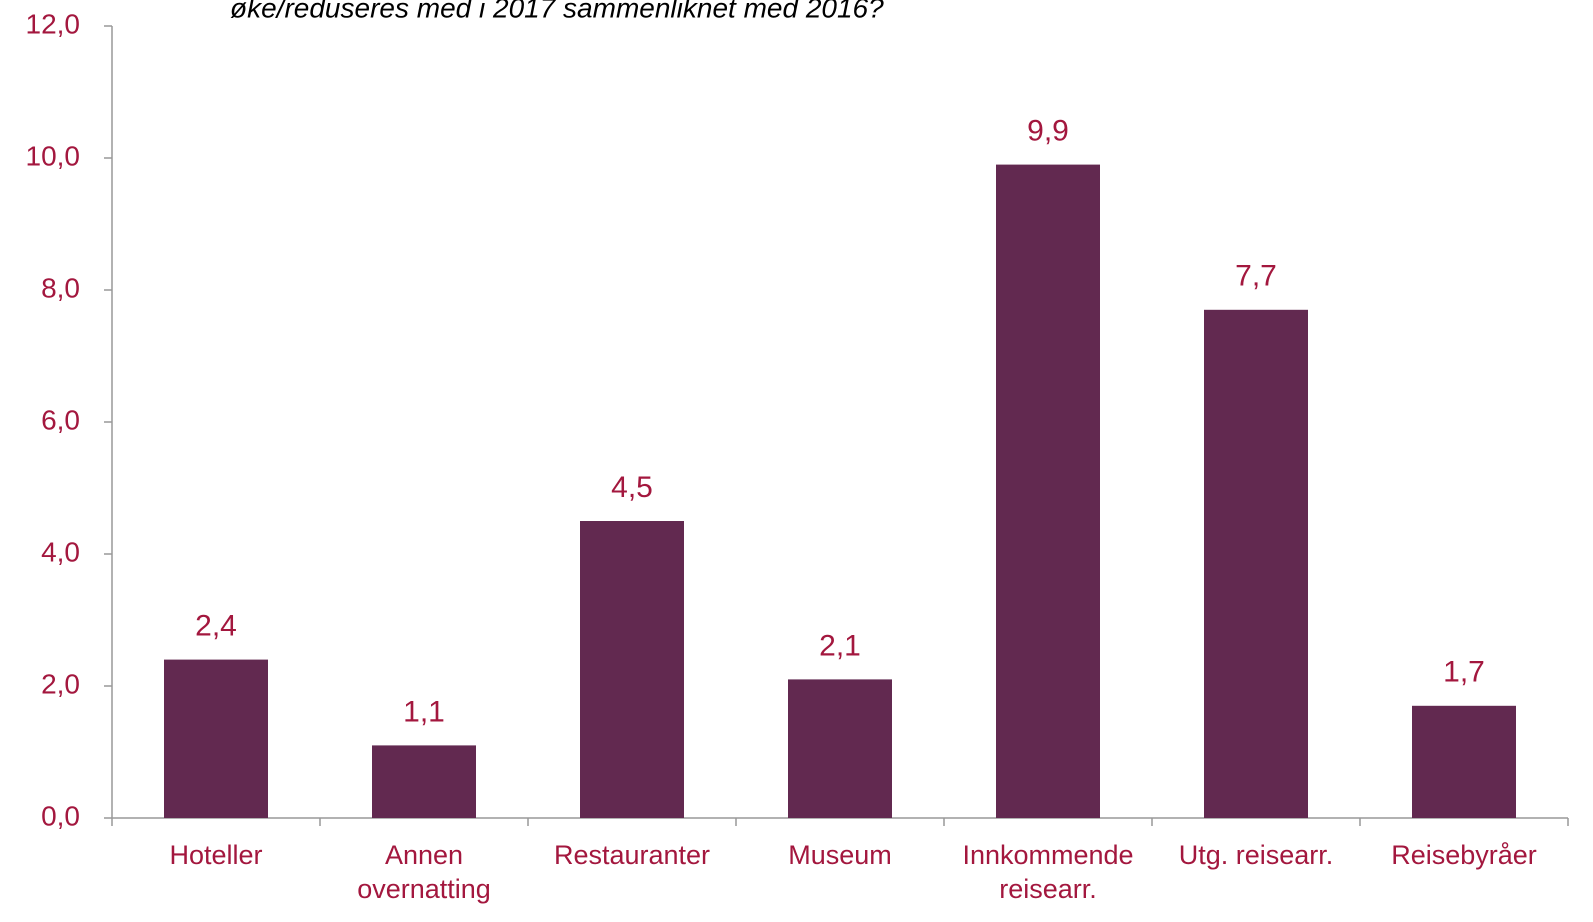 The width and height of the screenshot is (1593, 922). What do you see at coordinates (1048, 131) in the screenshot?
I see `data-label: 9,9` at bounding box center [1048, 131].